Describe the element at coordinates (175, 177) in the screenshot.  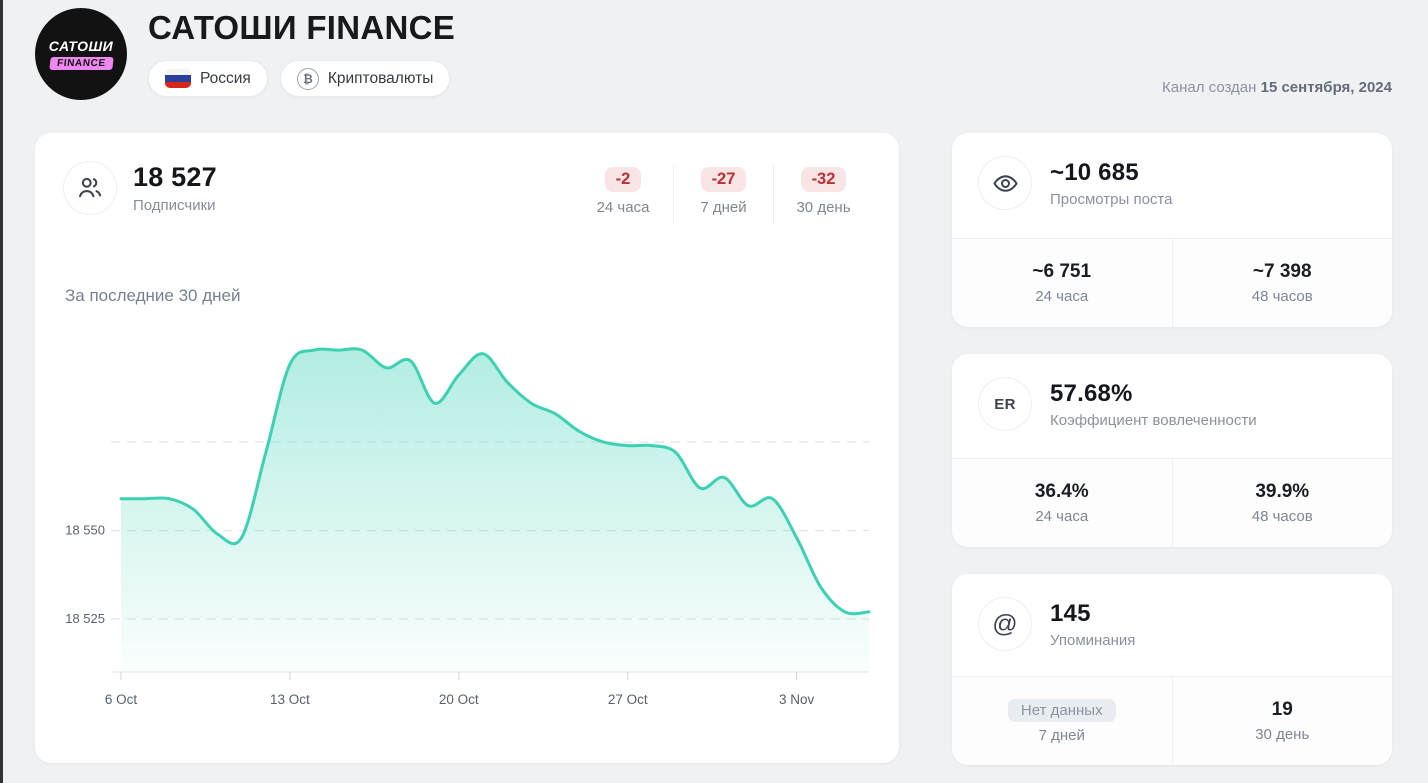
I see `subscribers-value: 18 527` at that location.